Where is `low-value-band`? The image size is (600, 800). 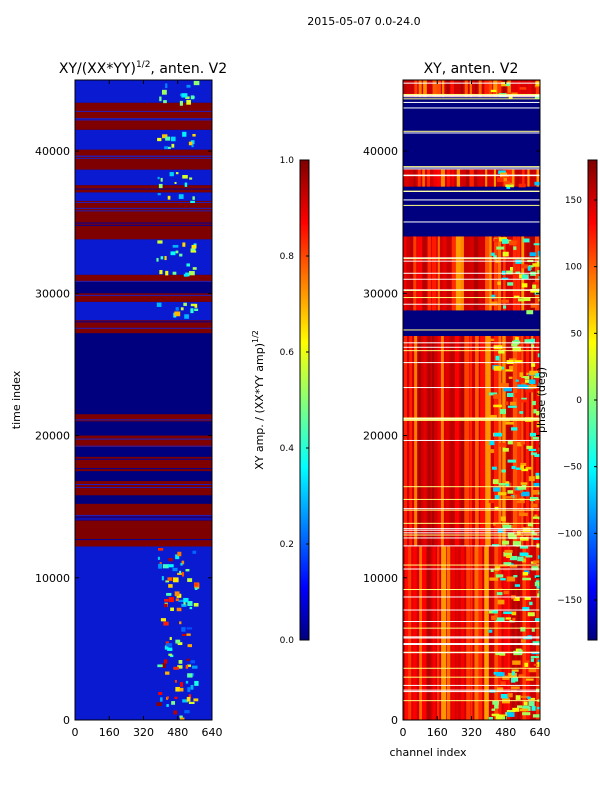
low-value-band is located at coordinates (143, 91).